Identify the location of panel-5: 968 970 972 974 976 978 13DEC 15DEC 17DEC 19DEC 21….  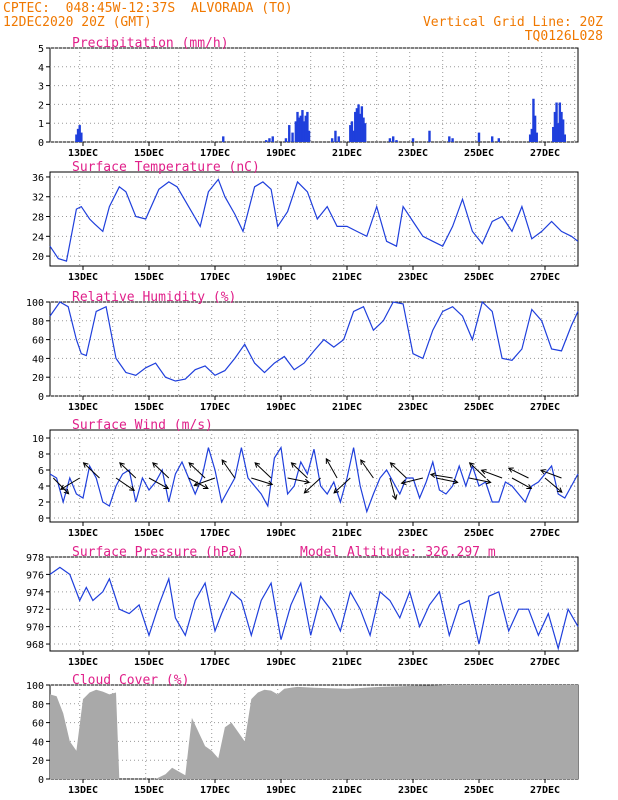
(302, 606).